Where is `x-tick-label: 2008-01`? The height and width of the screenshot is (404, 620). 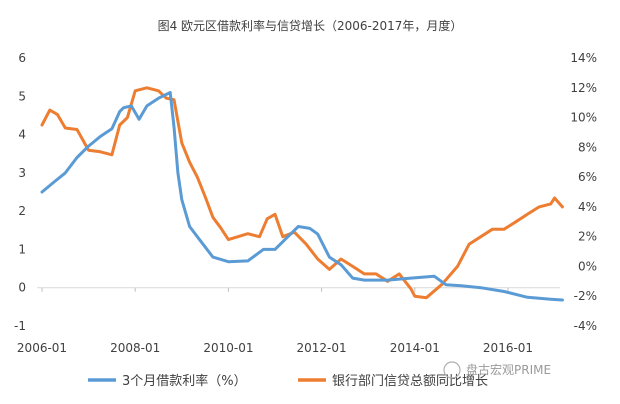 x-tick-label: 2008-01 is located at coordinates (135, 348).